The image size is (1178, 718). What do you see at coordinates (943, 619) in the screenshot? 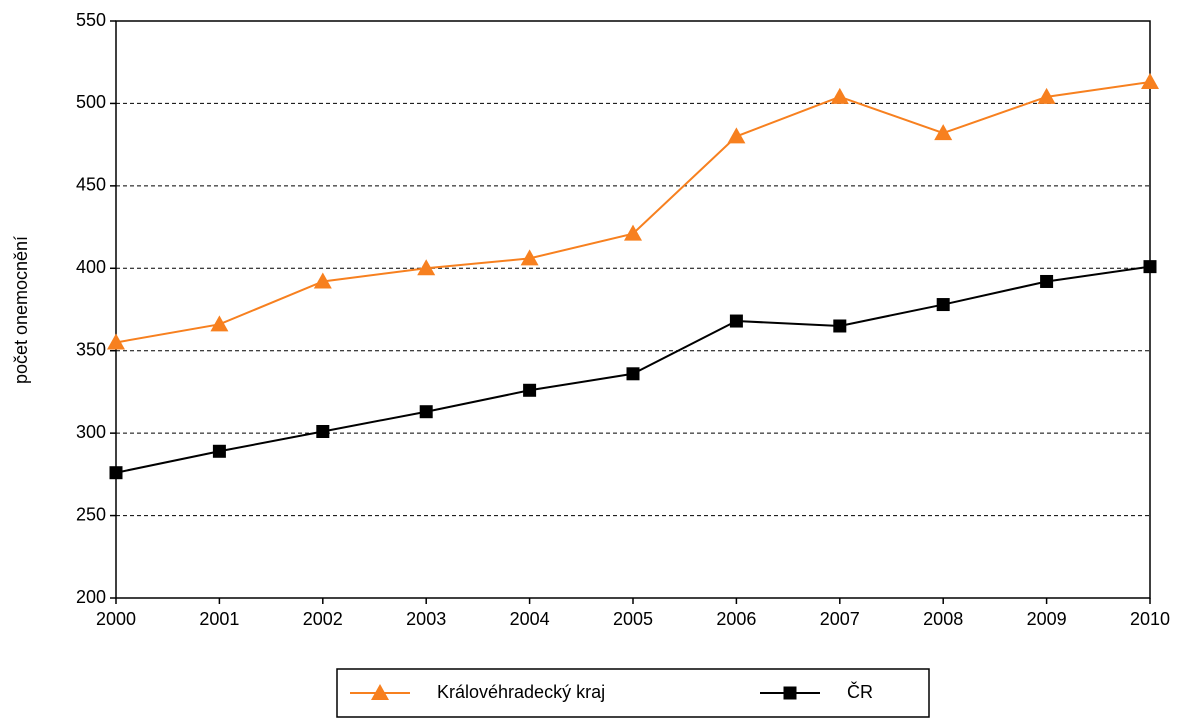
I see `x-tick-label: 2008` at bounding box center [943, 619].